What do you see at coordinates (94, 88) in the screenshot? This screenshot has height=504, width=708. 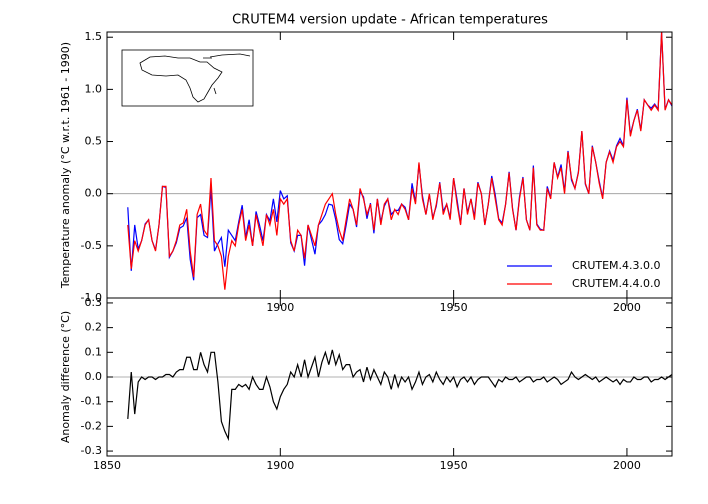 I see `y-tick-label: 1.0` at bounding box center [94, 88].